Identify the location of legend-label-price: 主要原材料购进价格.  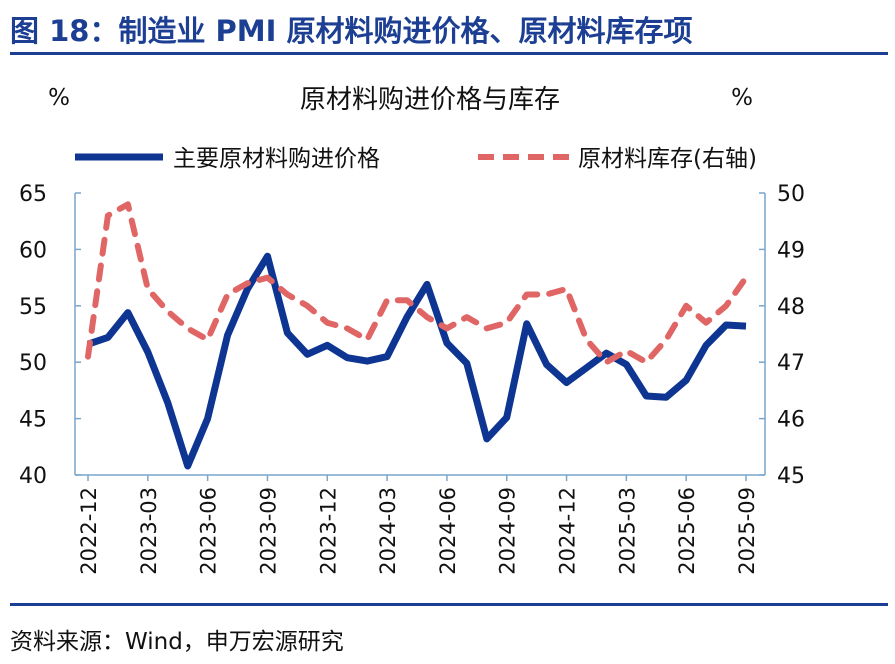
(276, 159).